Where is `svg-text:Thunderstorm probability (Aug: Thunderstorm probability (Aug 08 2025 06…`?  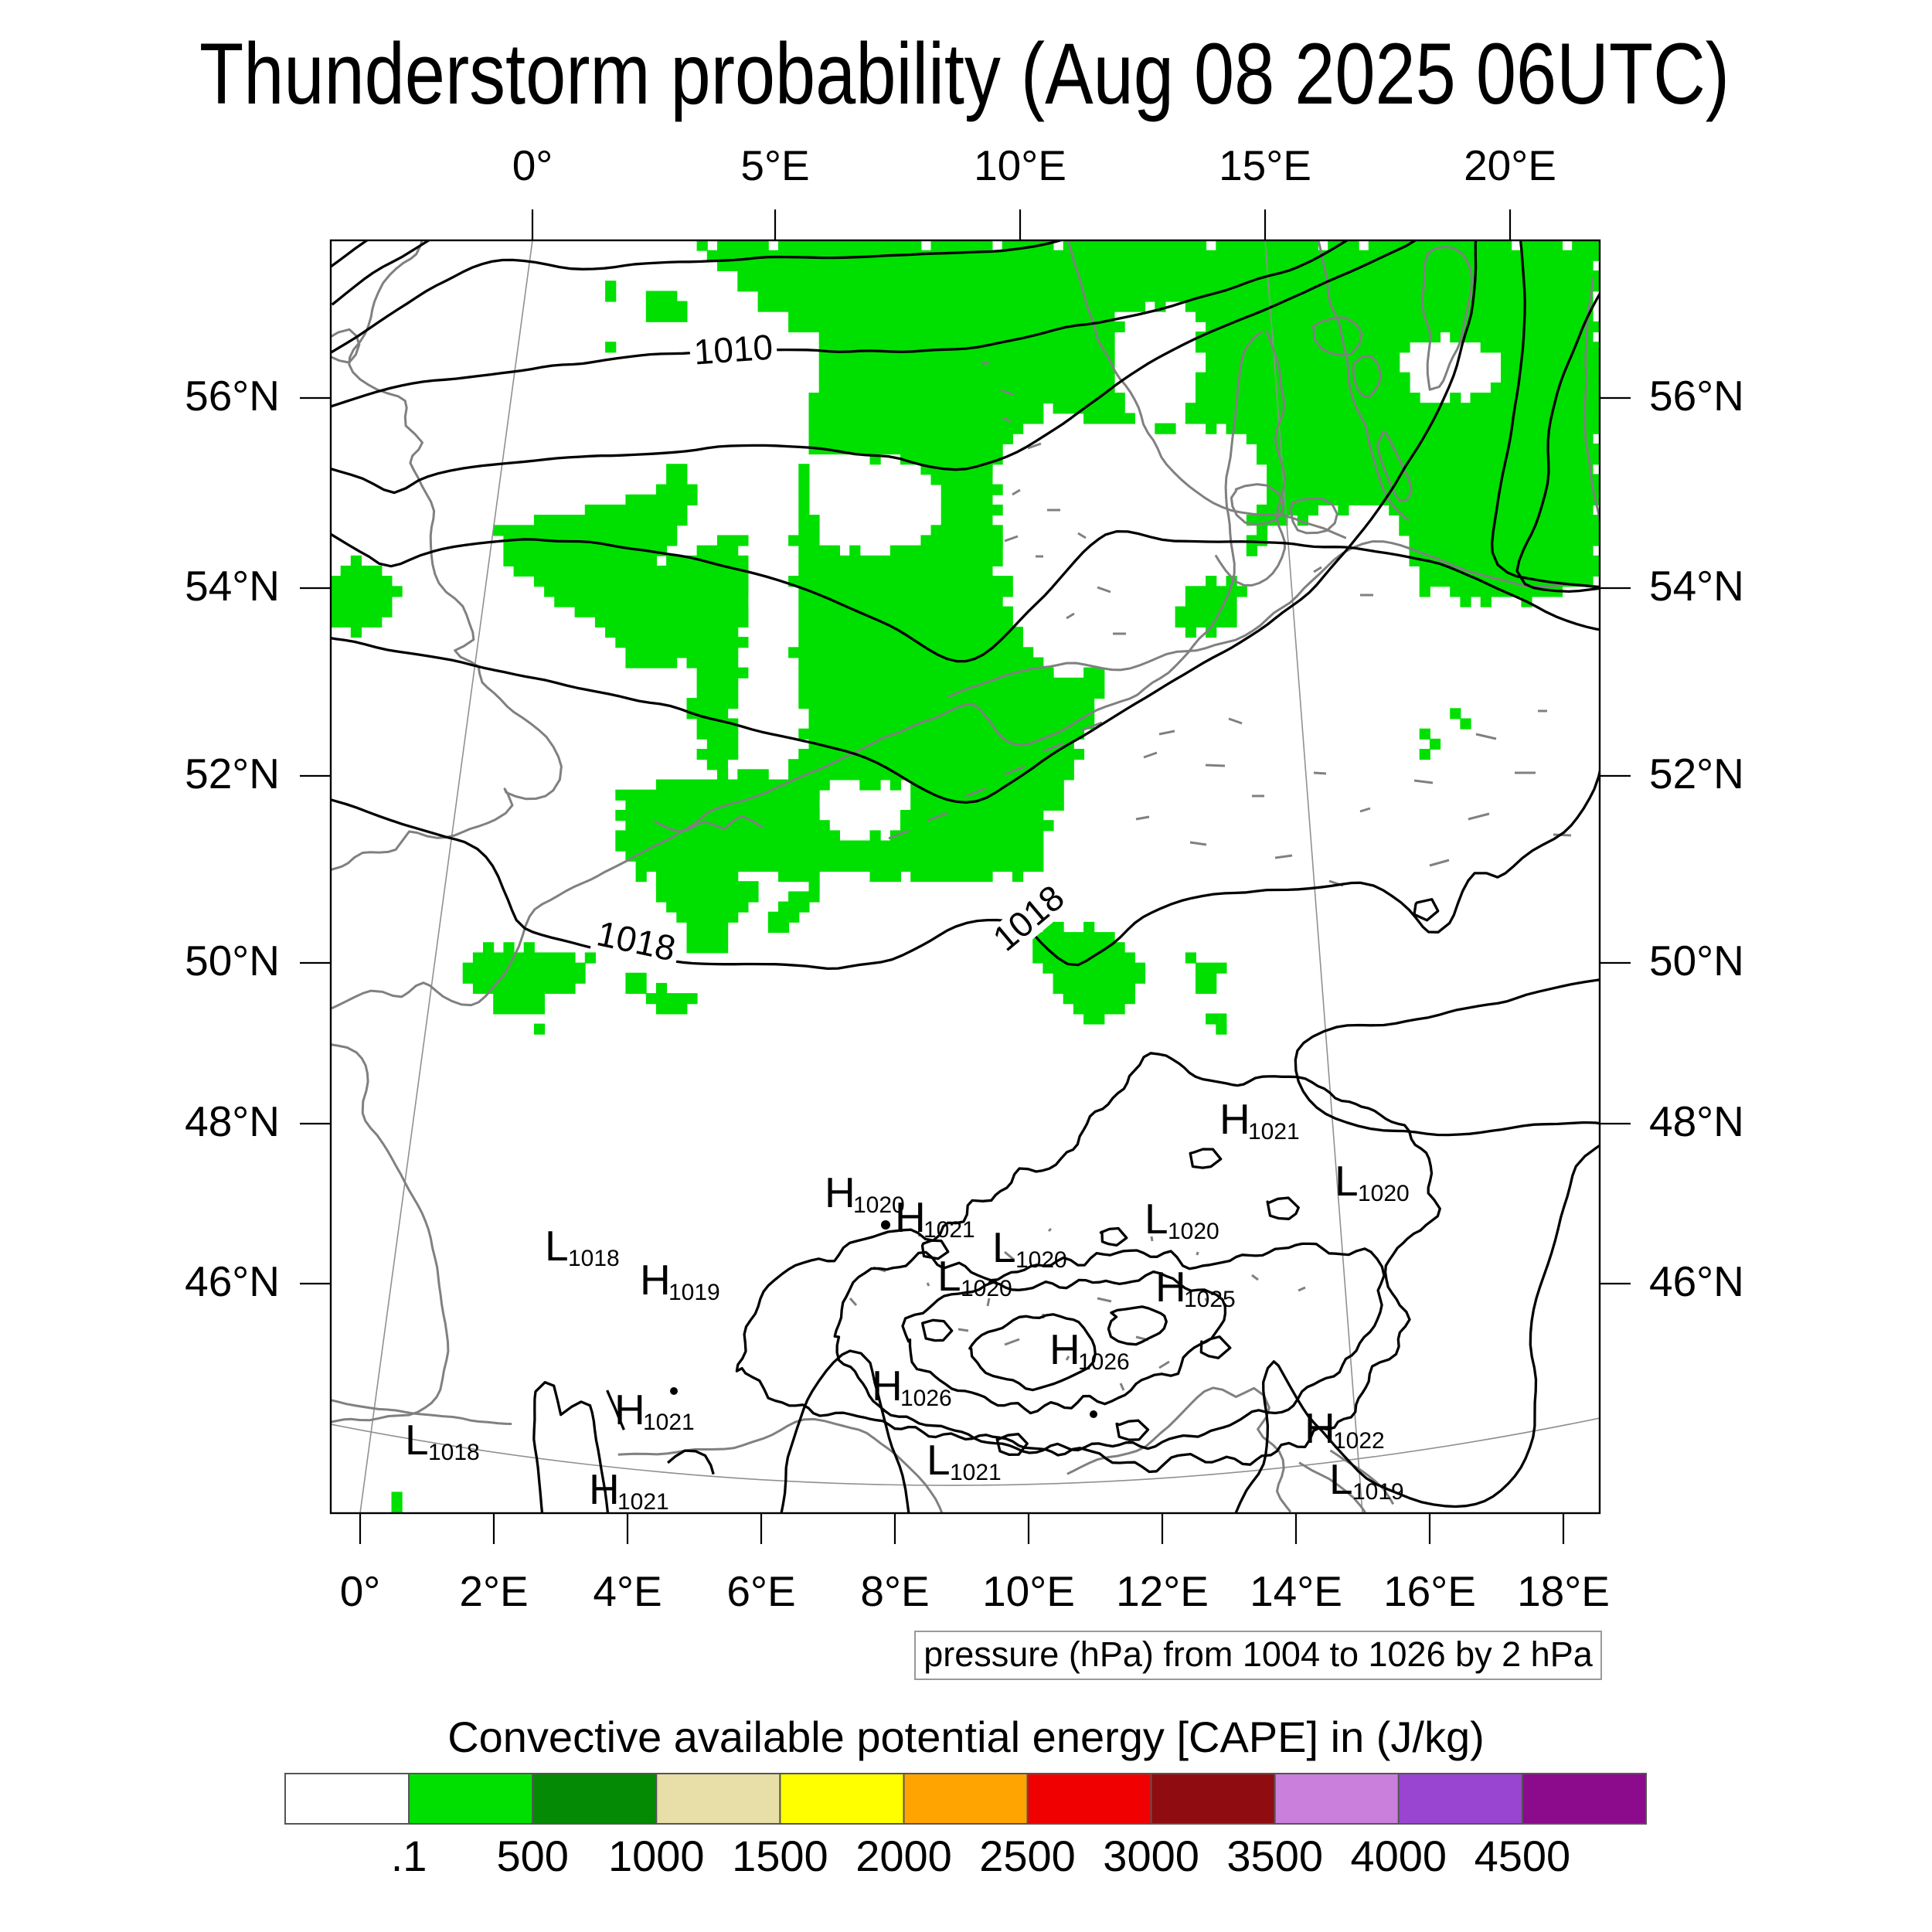
svg-text:Thunderstorm probability (Aug: Thunderstorm probability (Aug 08 2025 06… is located at coordinates (964, 74).